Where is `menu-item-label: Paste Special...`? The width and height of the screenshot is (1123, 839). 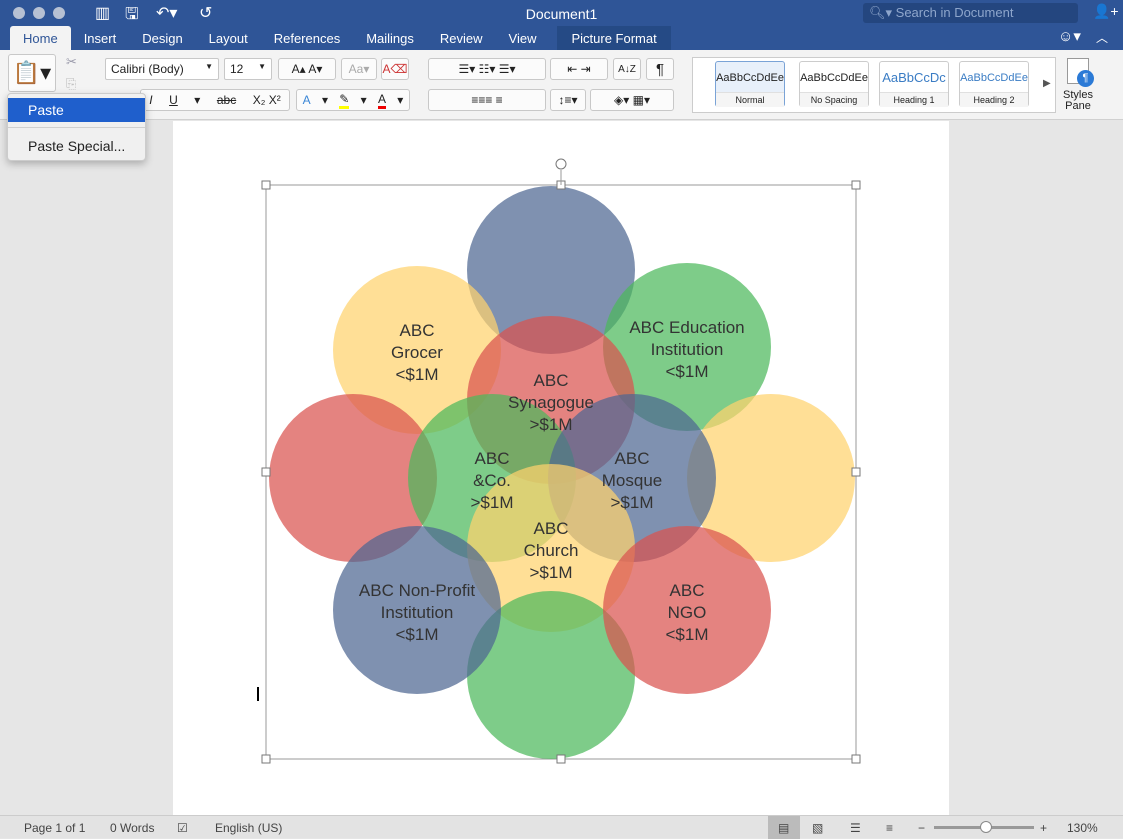 menu-item-label: Paste Special... is located at coordinates (77, 146).